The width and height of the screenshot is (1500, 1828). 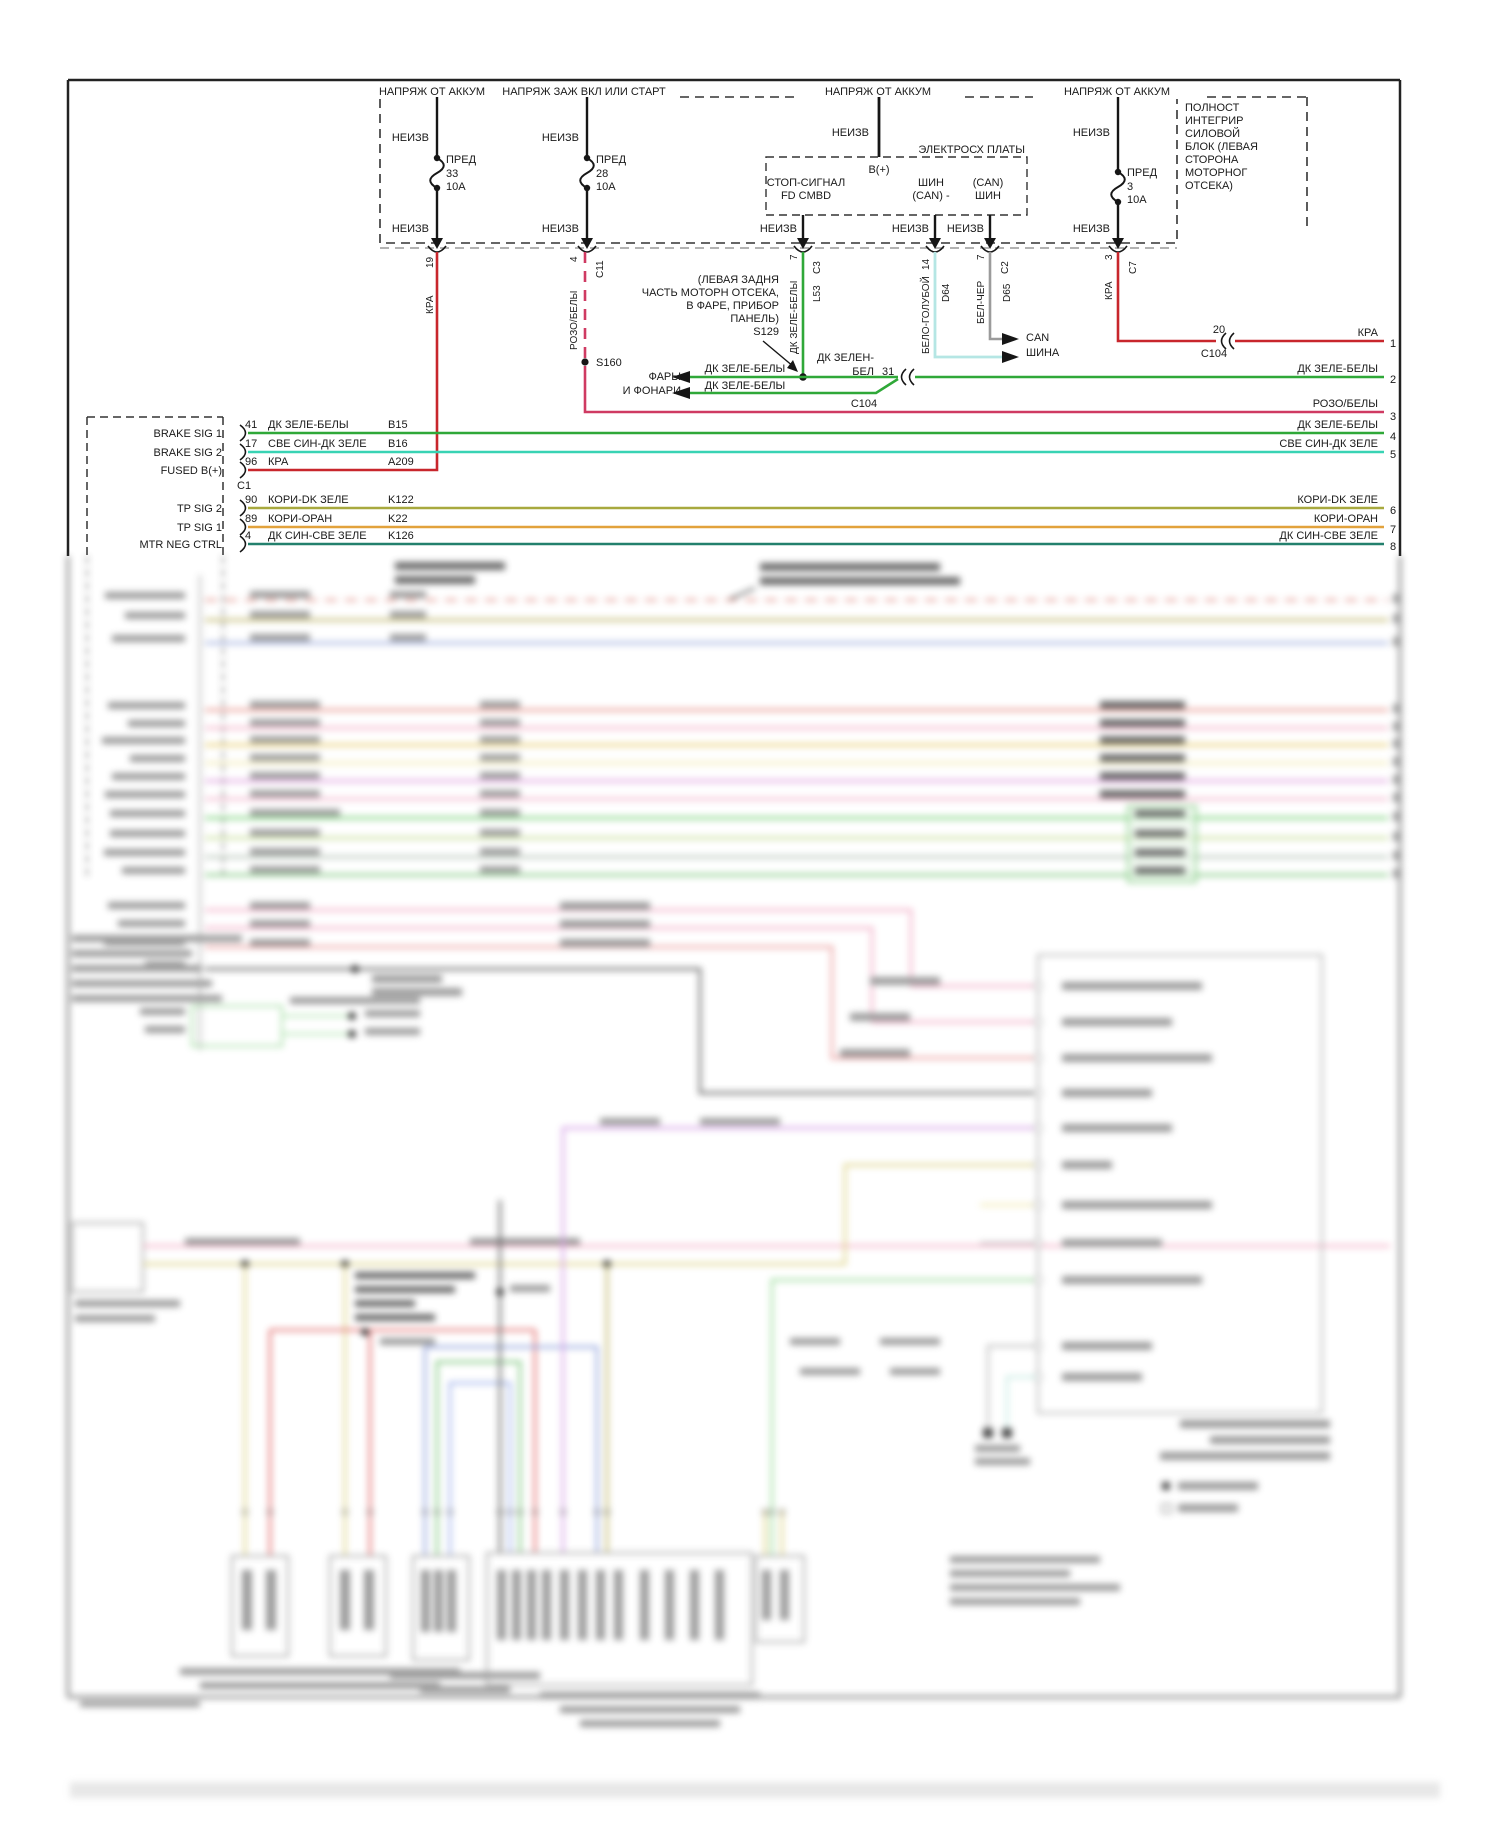 I want to click on canminus-output-arrowhead, so click(x=935, y=243).